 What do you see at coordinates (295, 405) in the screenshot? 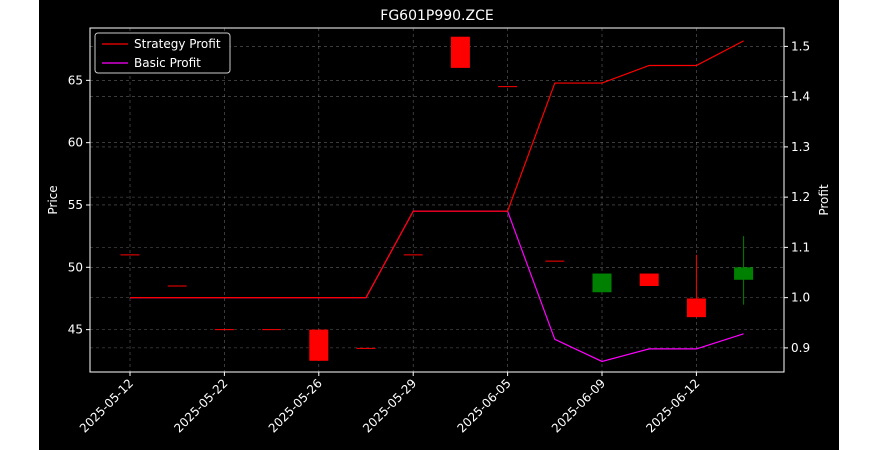
I see `x-tick-label: 2025-05-26` at bounding box center [295, 405].